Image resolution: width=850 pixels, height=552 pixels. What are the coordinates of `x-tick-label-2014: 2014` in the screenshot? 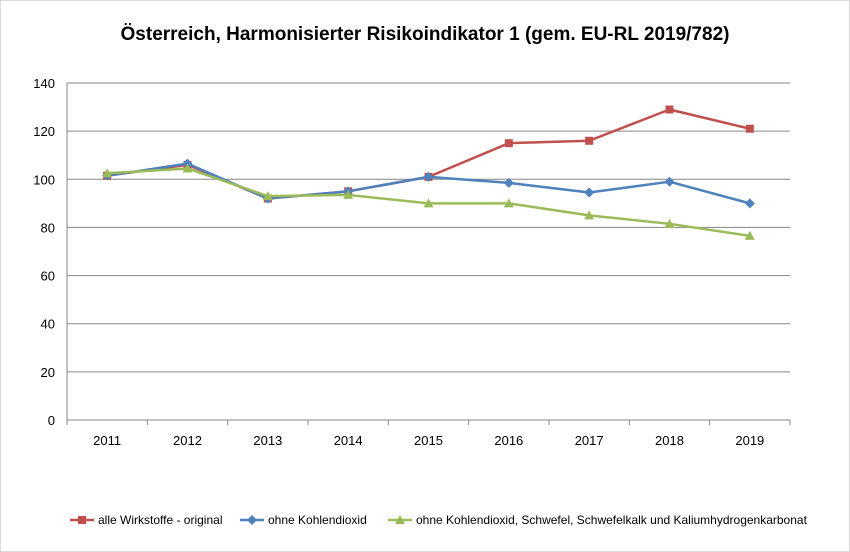 It's located at (348, 440).